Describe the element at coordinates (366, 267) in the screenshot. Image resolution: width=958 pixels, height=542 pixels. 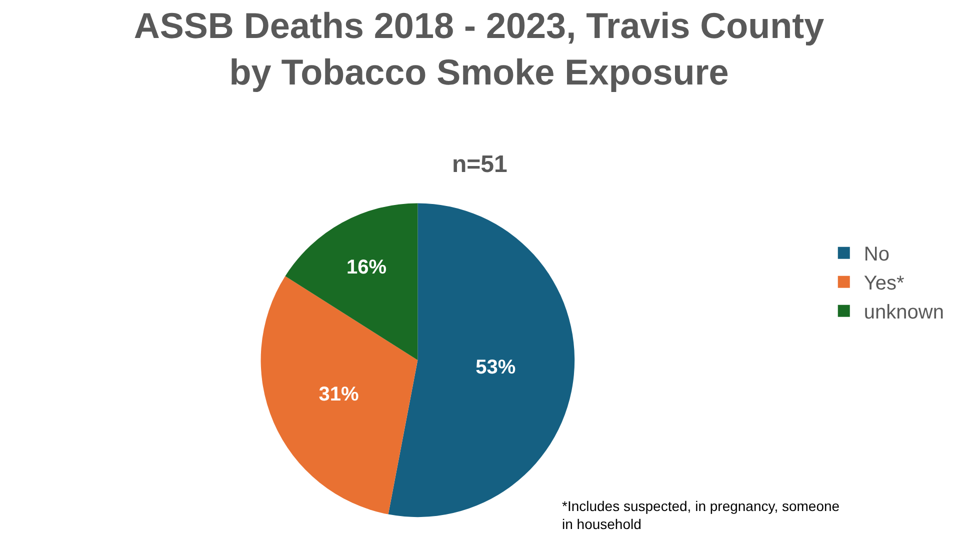
I see `data-label: 16%` at that location.